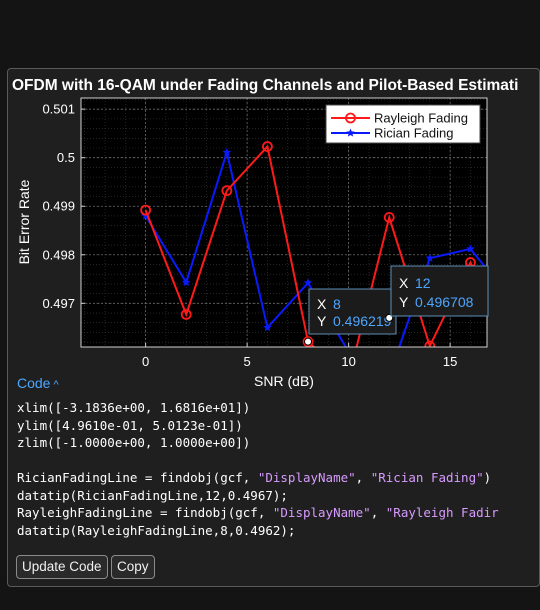 This screenshot has width=540, height=610. What do you see at coordinates (277, 408) in the screenshot?
I see `code-line: xlim([-3.1836e+00, 1.6816e+01])` at bounding box center [277, 408].